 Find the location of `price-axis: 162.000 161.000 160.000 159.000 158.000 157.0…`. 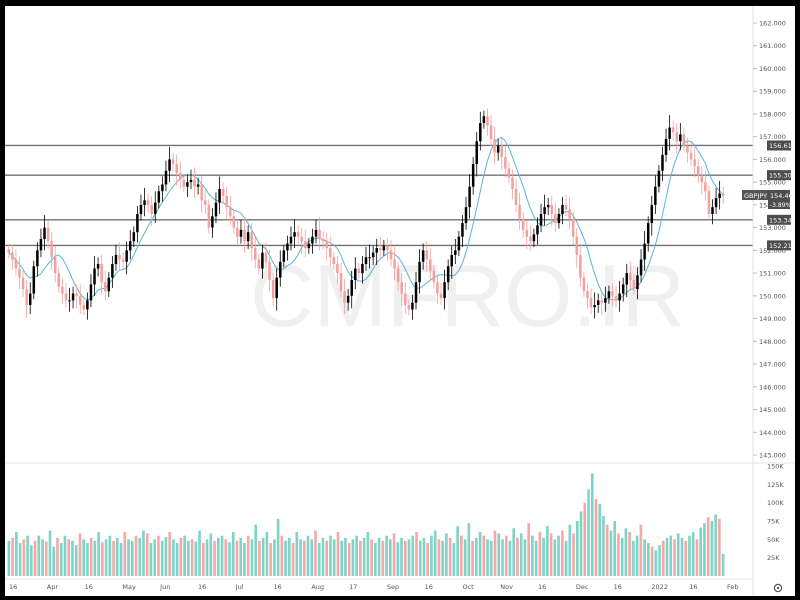

price-axis: 162.000 161.000 160.000 159.000 158.000 157.0… is located at coordinates (769, 240).